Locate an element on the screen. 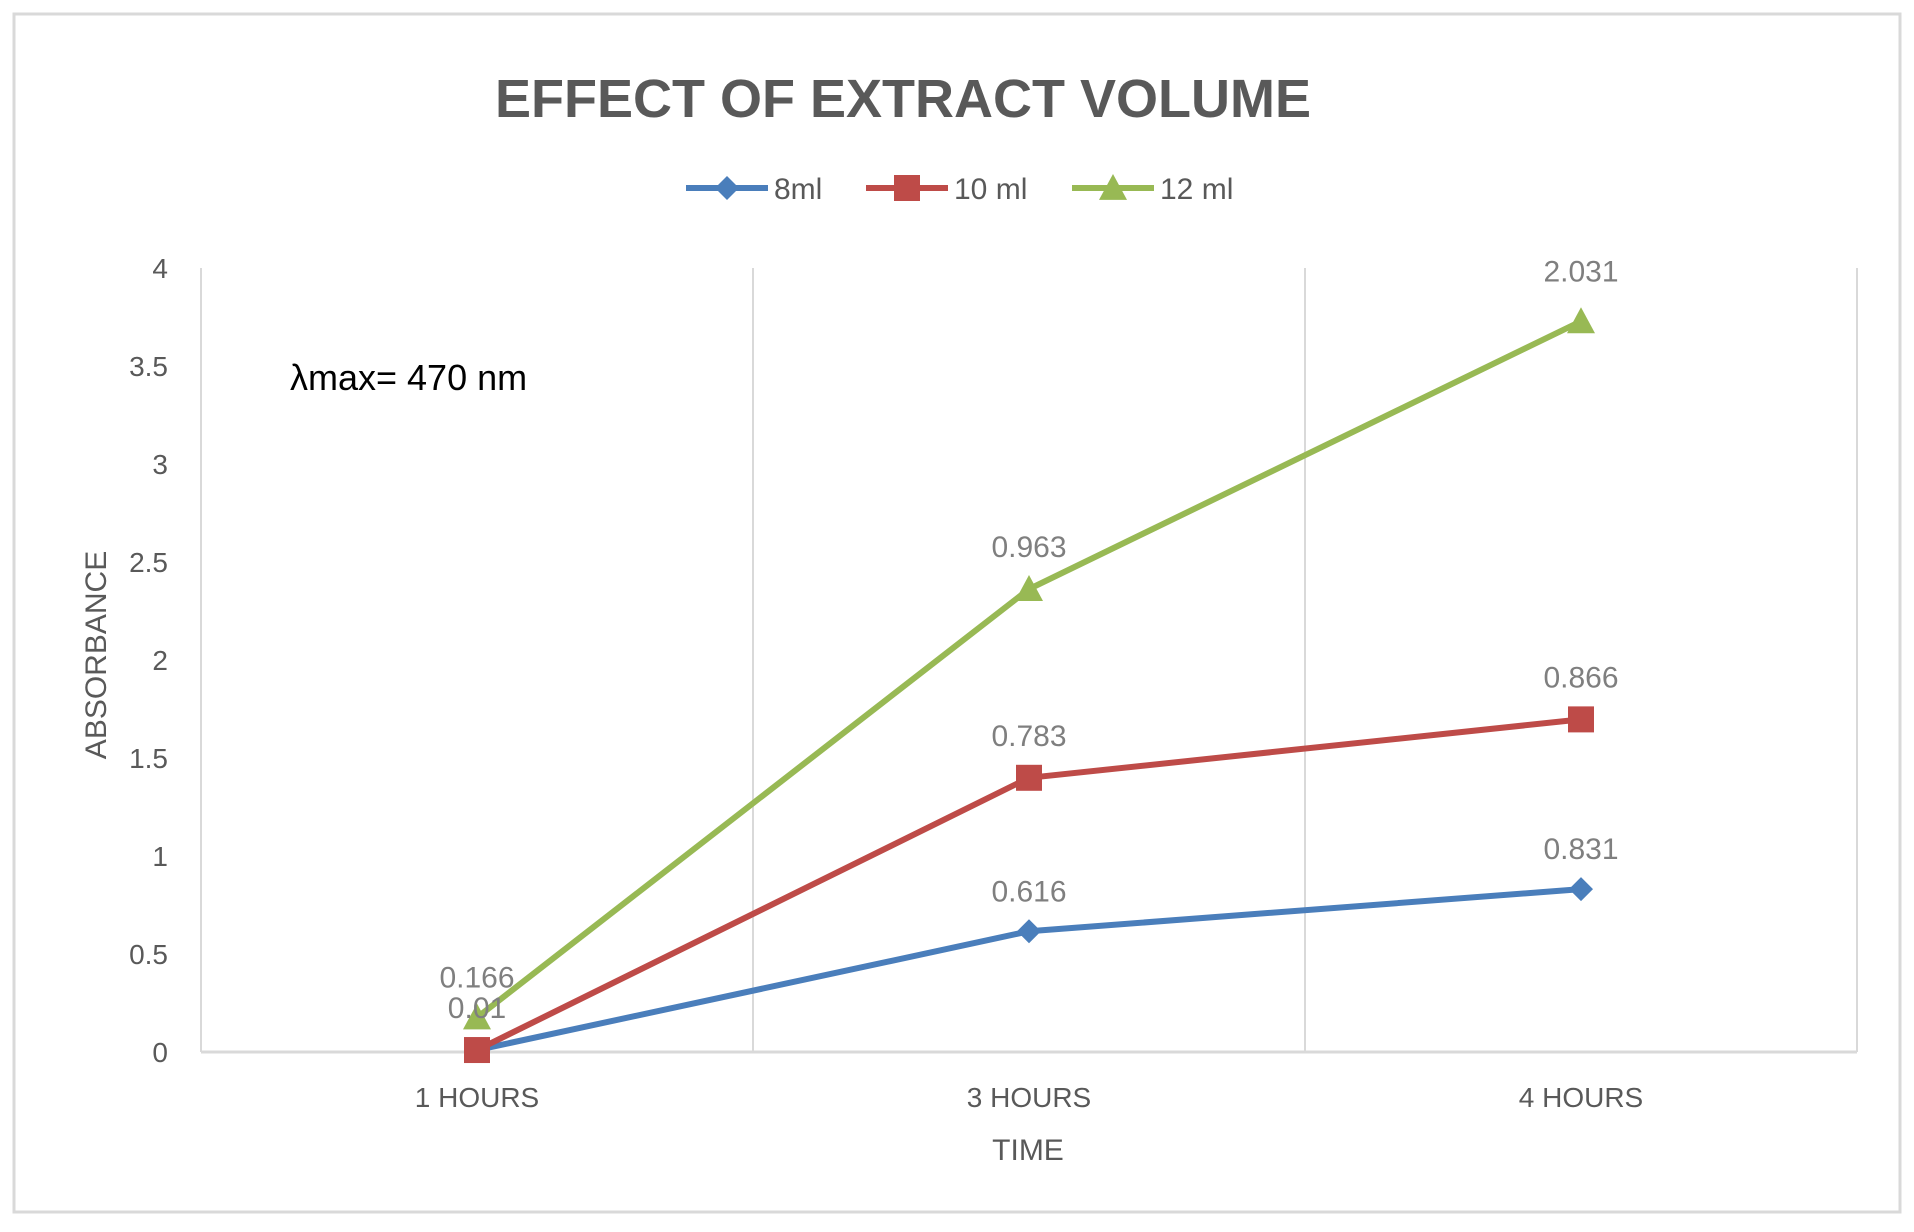 This screenshot has height=1232, width=1914. data-label: 0.616 is located at coordinates (1028, 891).